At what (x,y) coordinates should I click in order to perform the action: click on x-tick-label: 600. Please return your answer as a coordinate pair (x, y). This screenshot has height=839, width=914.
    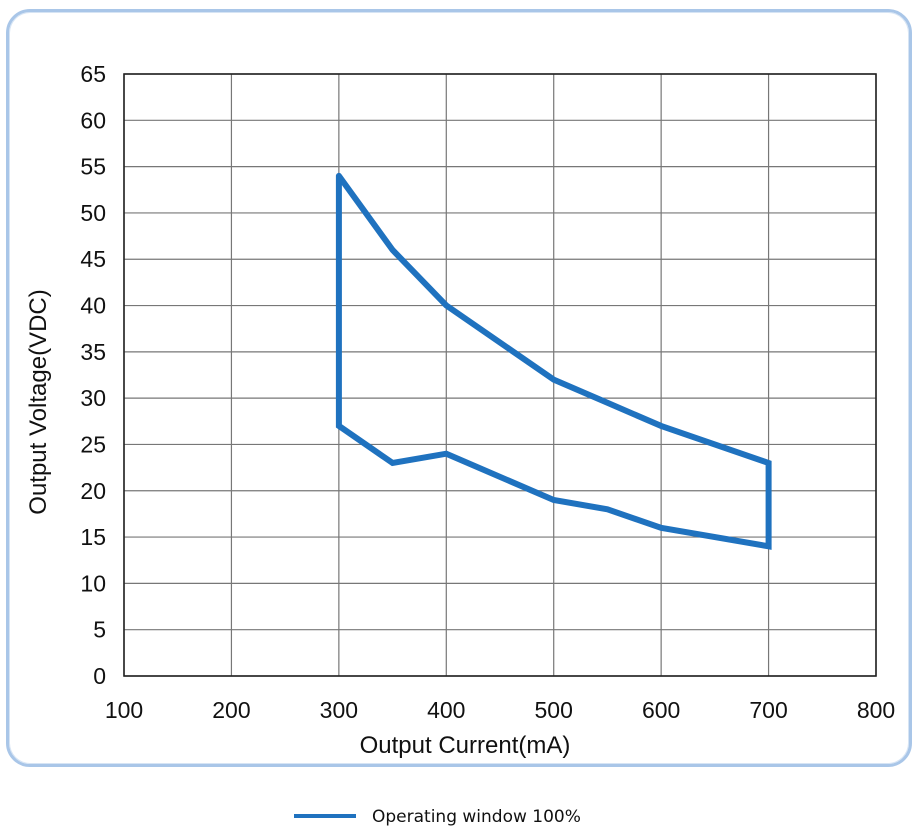
    Looking at the image, I should click on (661, 710).